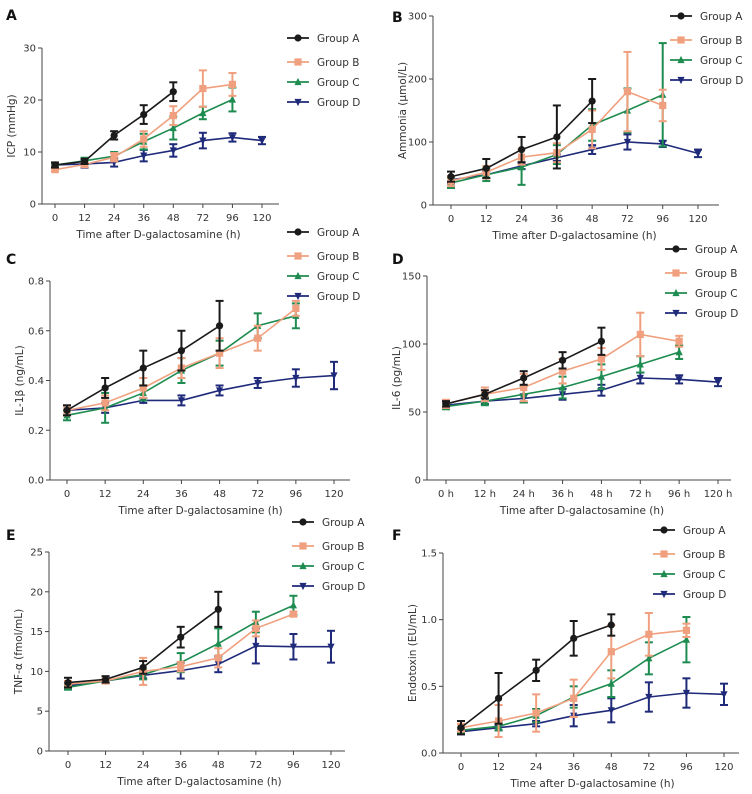  What do you see at coordinates (640, 494) in the screenshot?
I see `x-tick-label: 72 h` at bounding box center [640, 494].